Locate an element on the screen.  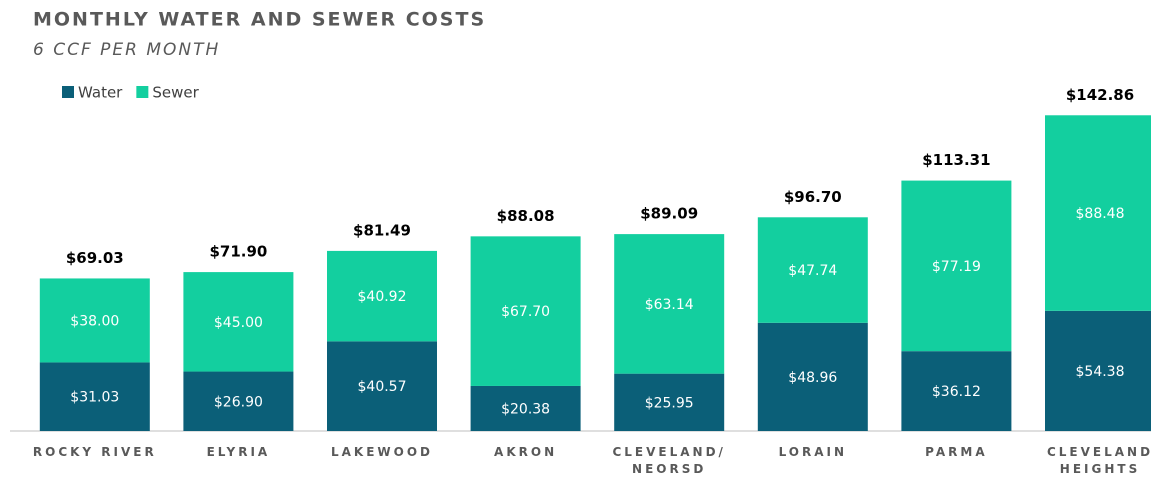
x-tick-label: LAKEWOOD is located at coordinates (382, 452).